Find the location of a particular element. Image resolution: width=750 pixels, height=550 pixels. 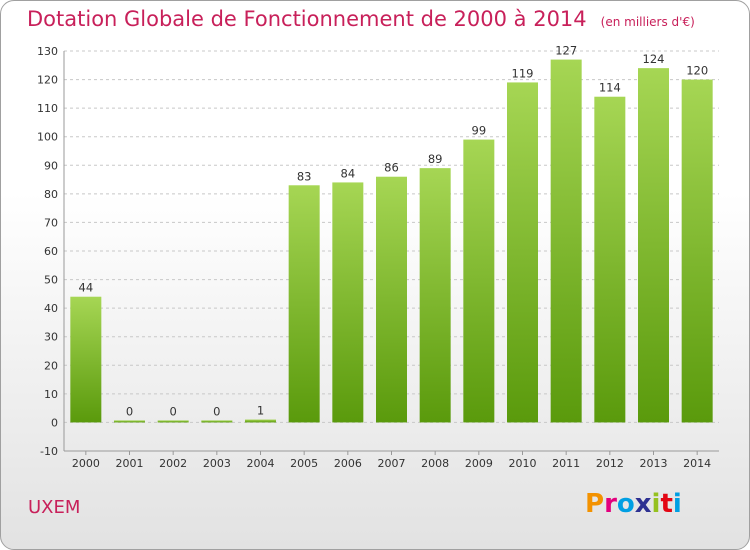

value-label-2007: 86 is located at coordinates (391, 168).